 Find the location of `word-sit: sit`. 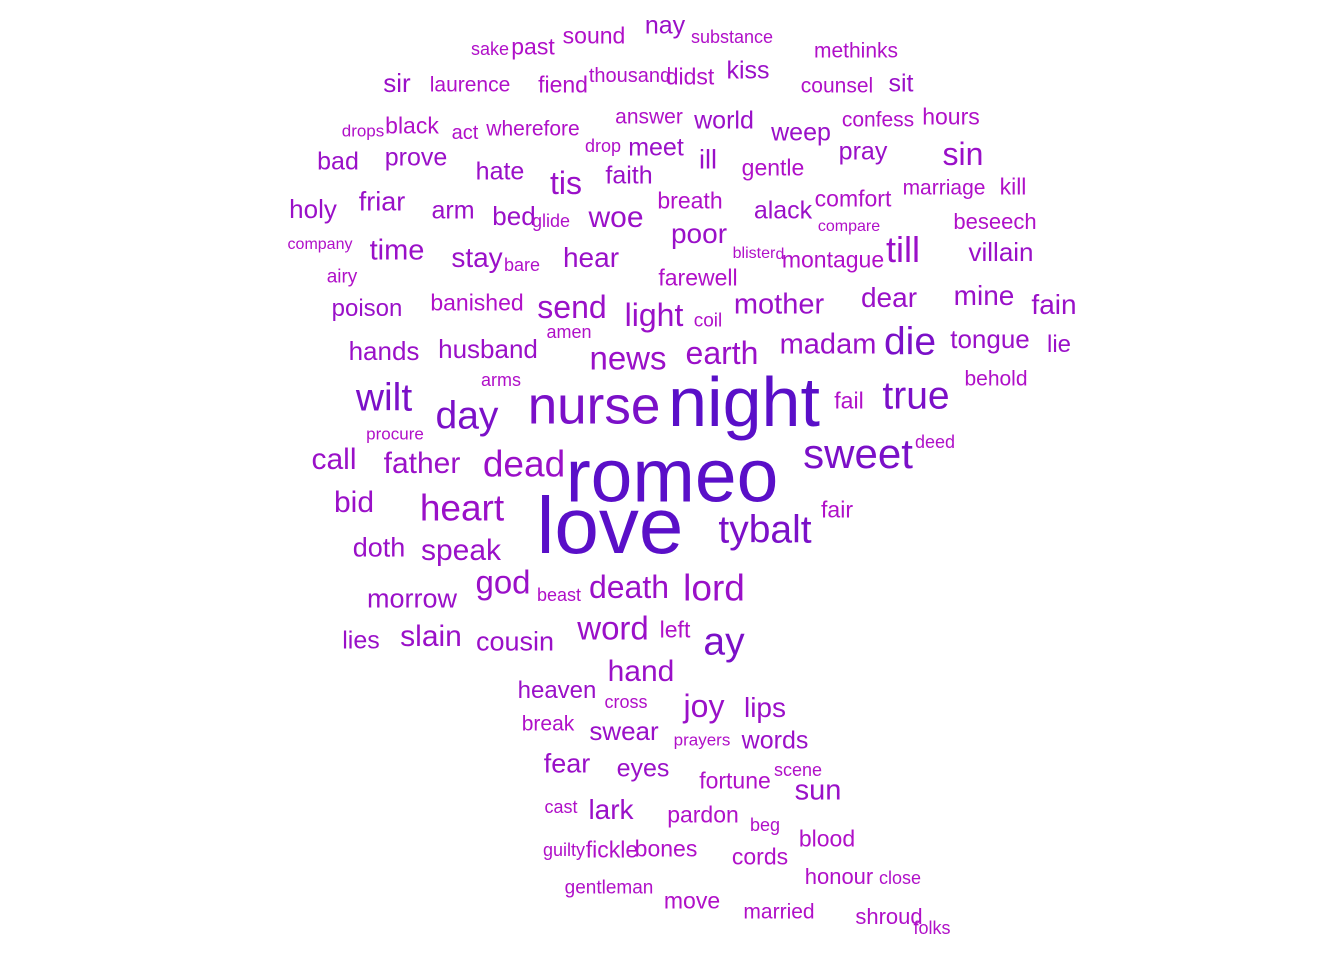

word-sit: sit is located at coordinates (901, 83).